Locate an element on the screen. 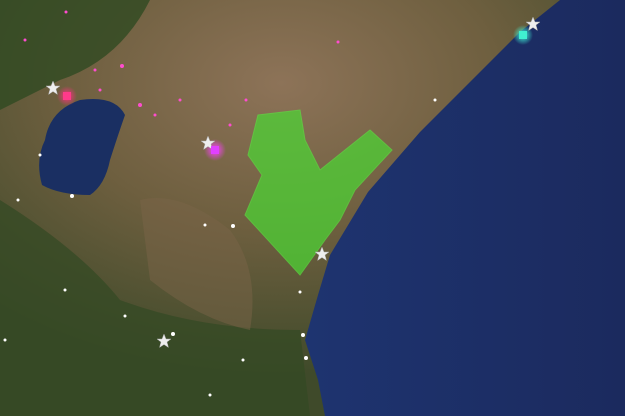 The height and width of the screenshot is (416, 625). lake is located at coordinates (82, 147).